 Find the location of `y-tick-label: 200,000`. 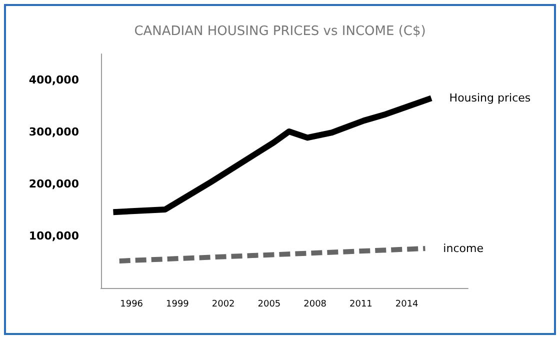

y-tick-label: 200,000 is located at coordinates (54, 184).